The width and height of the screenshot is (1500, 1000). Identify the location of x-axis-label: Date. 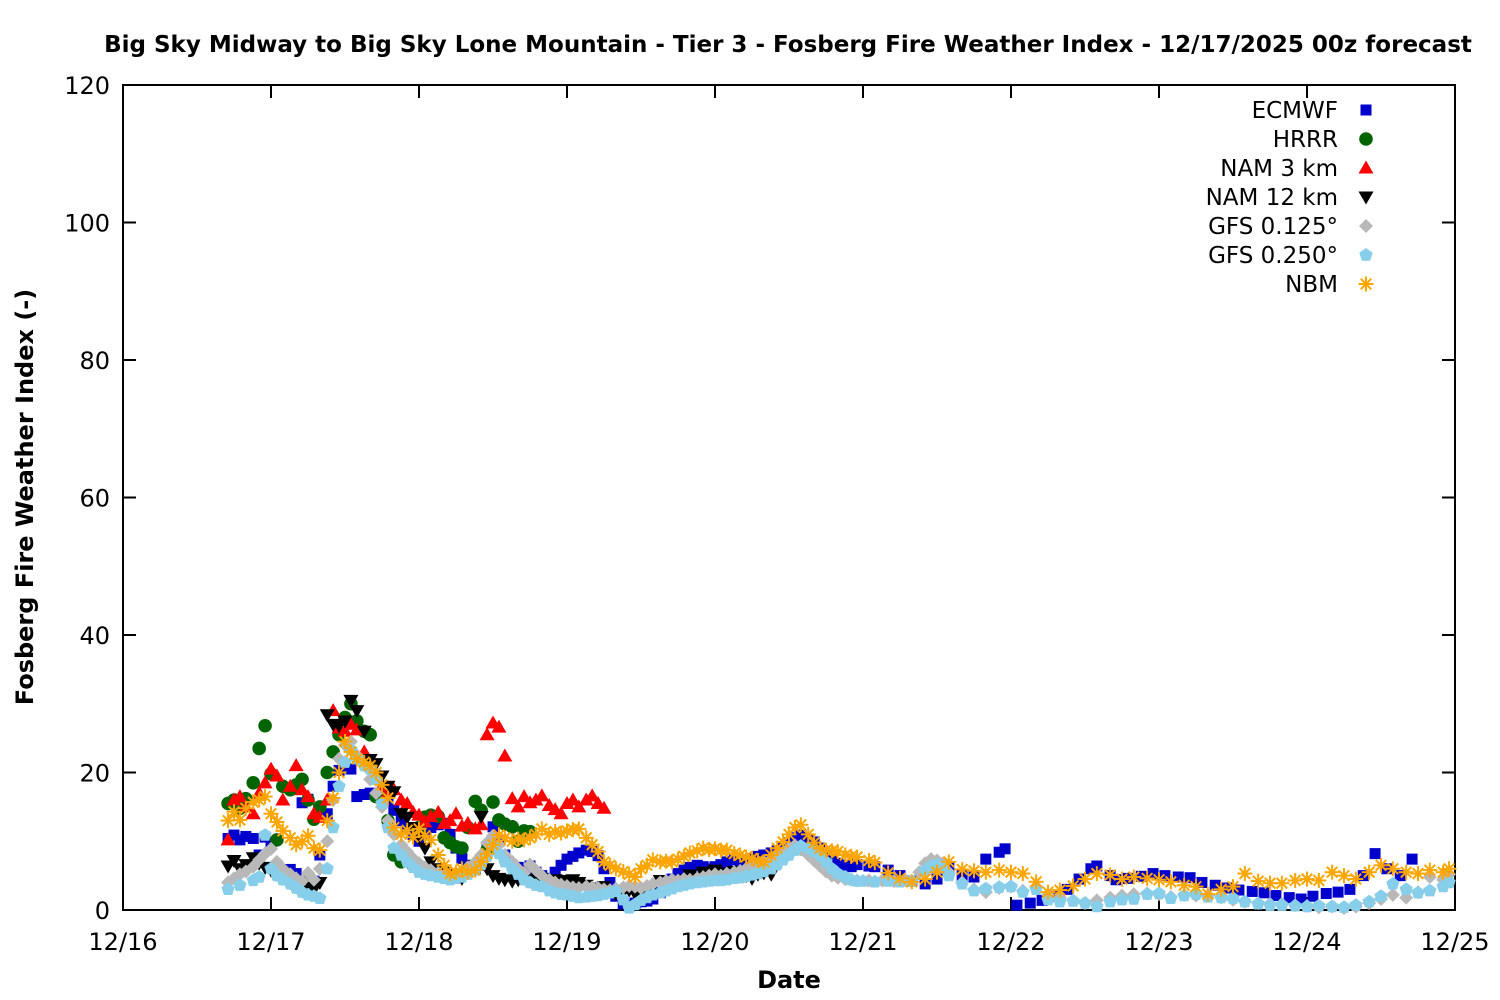
(789, 980).